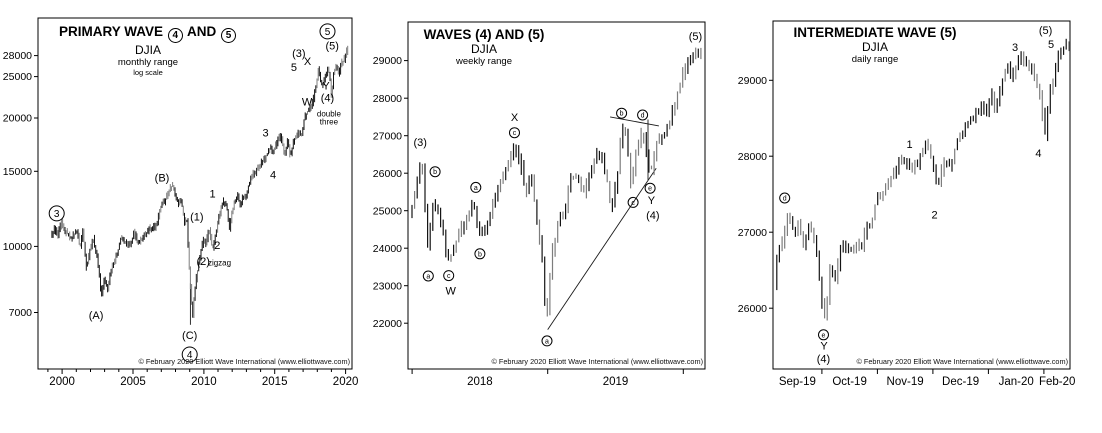 Image resolution: width=1102 pixels, height=433 pixels. Describe the element at coordinates (797, 382) in the screenshot. I see `svg-text: Sep-19` at that location.